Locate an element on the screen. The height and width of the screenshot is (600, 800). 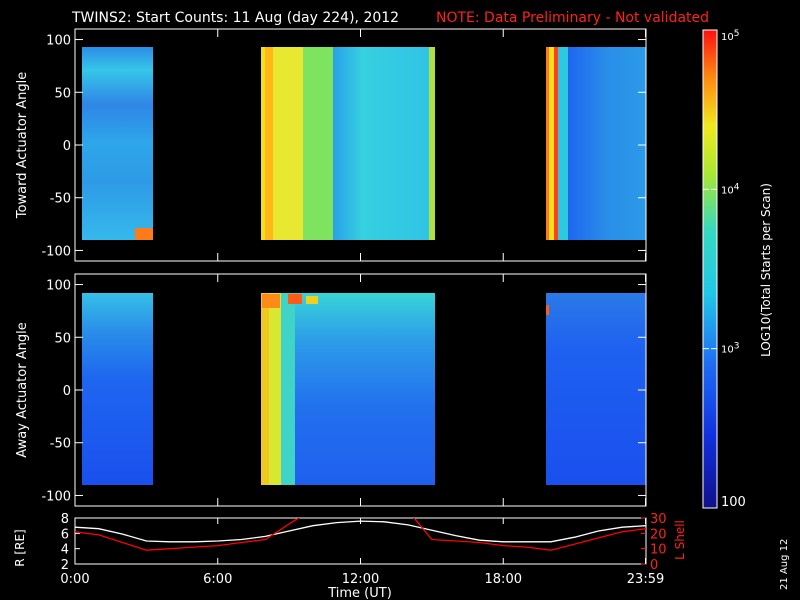
orbit-right-tick-label: 10 is located at coordinates (658, 550).